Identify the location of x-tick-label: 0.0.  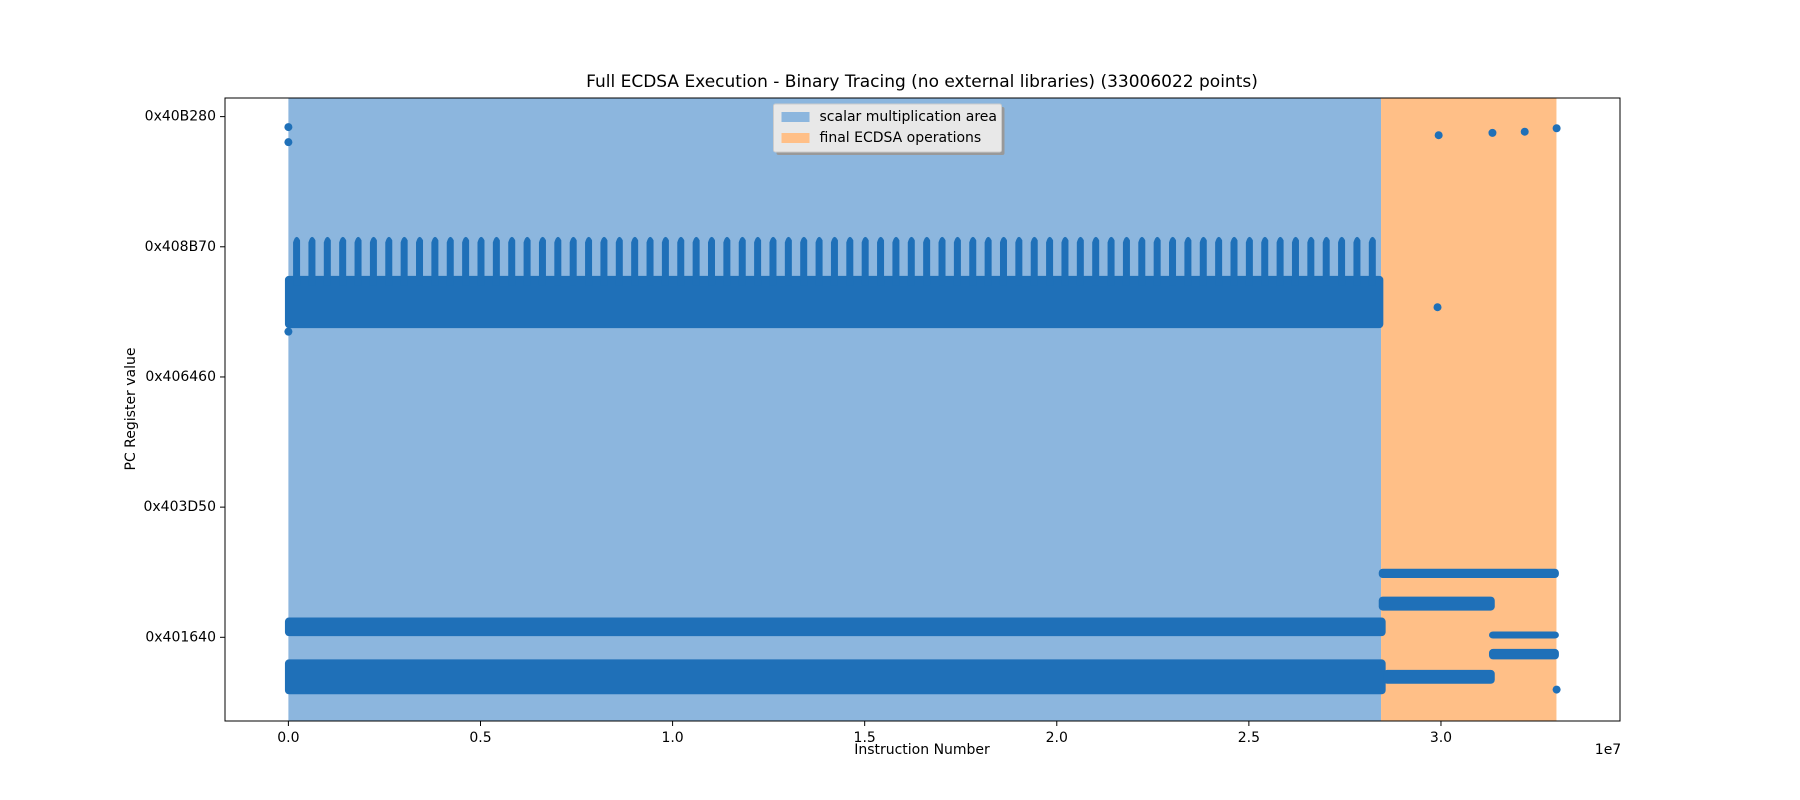
(288, 738).